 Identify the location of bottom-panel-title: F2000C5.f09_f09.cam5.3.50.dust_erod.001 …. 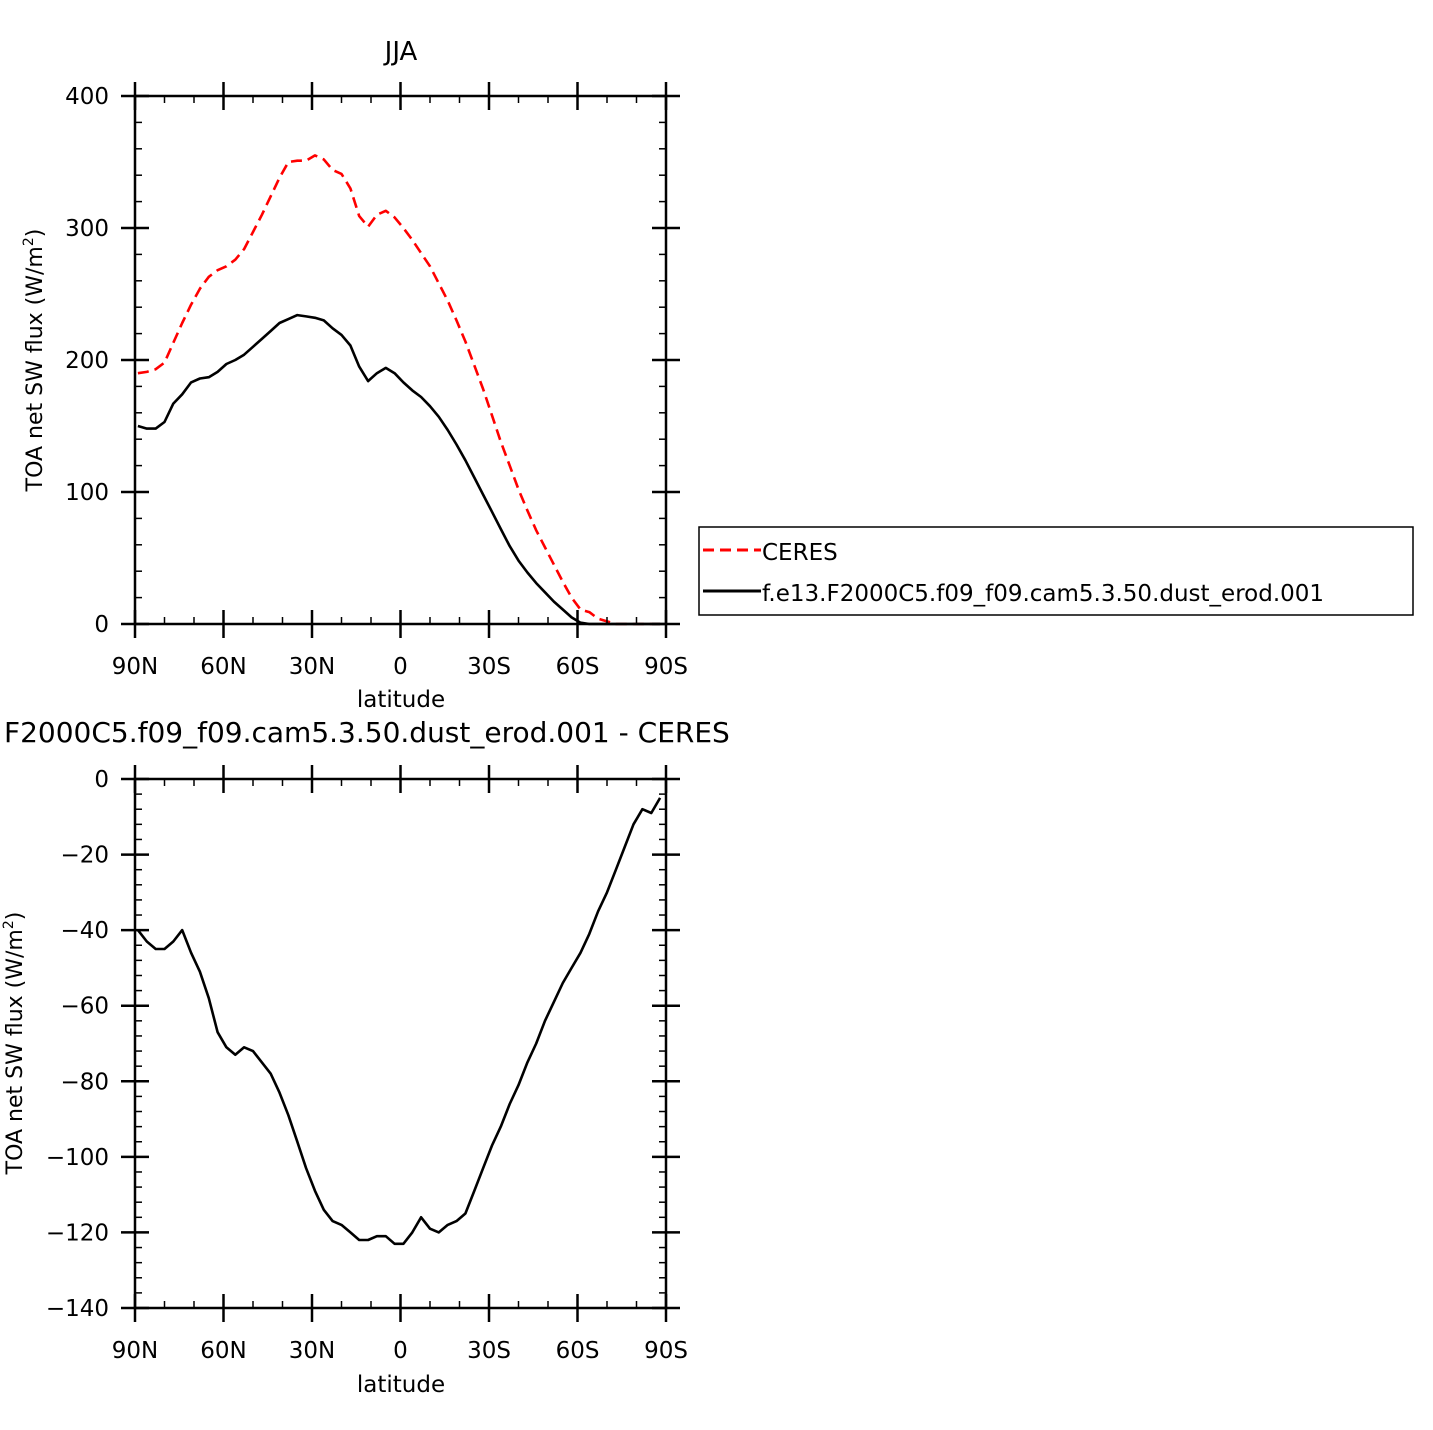
(367, 732).